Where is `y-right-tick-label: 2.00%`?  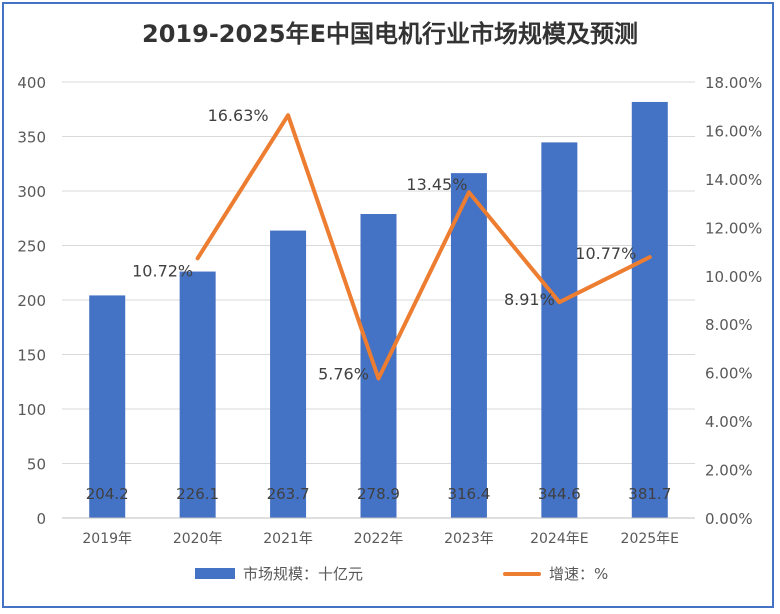 y-right-tick-label: 2.00% is located at coordinates (729, 471).